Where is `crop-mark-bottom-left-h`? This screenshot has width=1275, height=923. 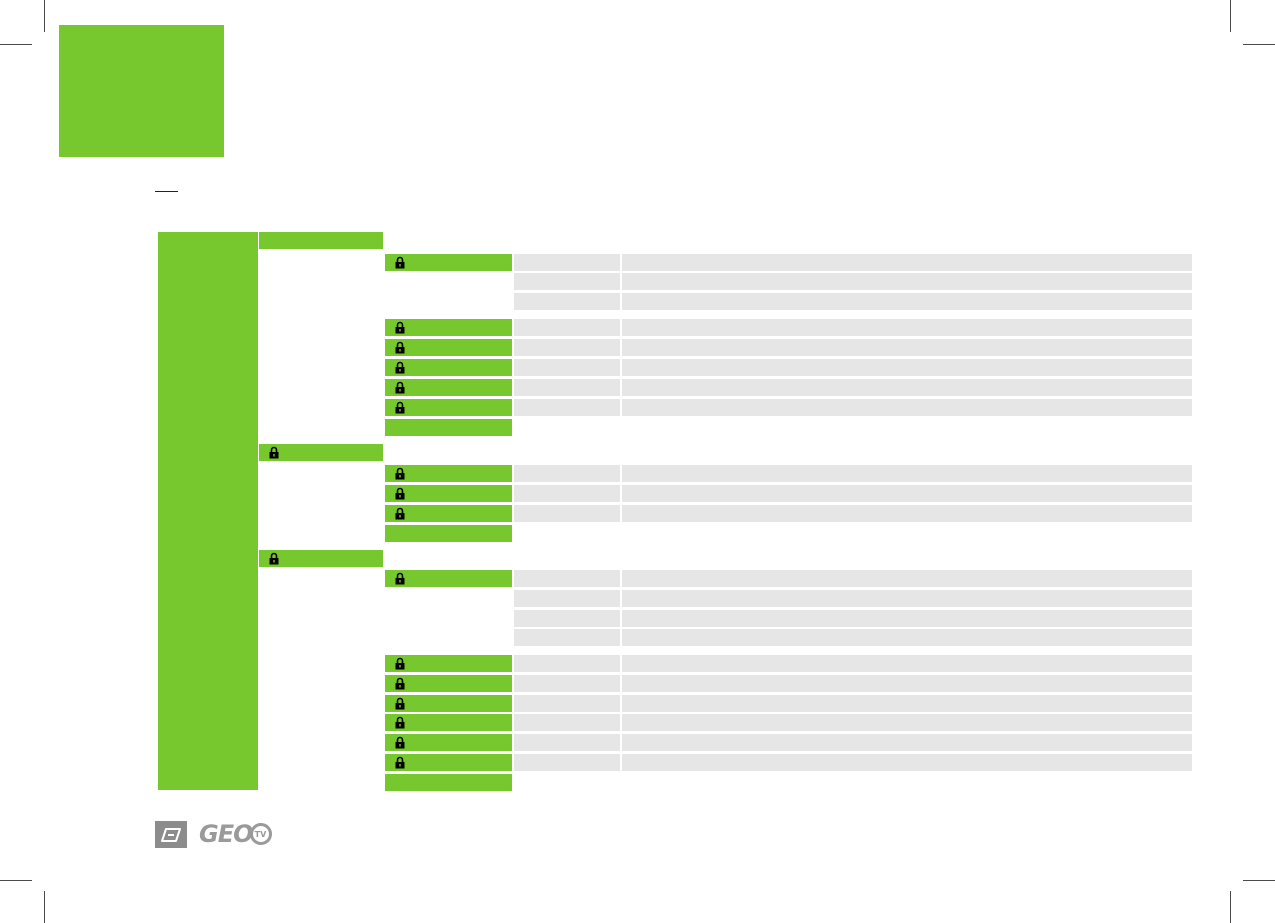
crop-mark-bottom-left-h is located at coordinates (16, 880).